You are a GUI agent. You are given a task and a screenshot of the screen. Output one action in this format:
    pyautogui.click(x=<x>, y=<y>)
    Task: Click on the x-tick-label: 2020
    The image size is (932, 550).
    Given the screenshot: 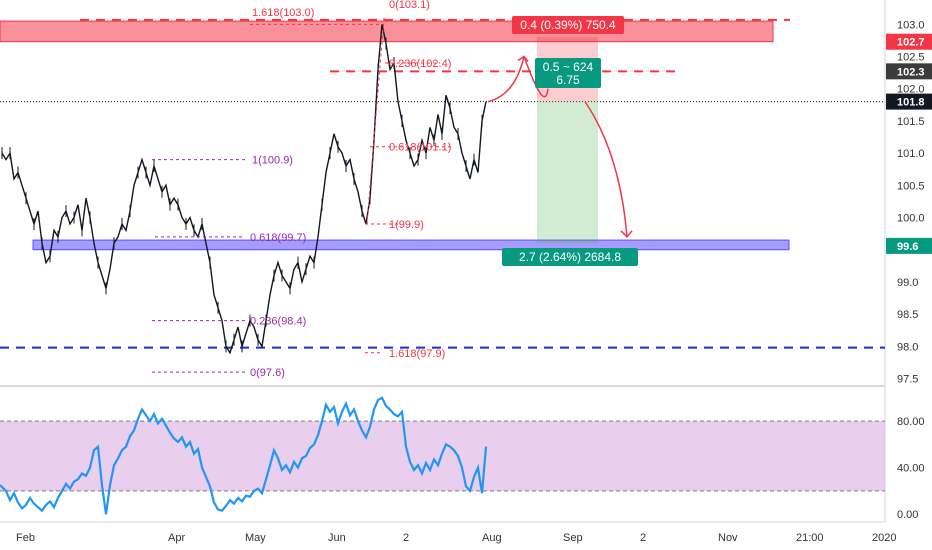 What is the action you would take?
    pyautogui.click(x=884, y=538)
    